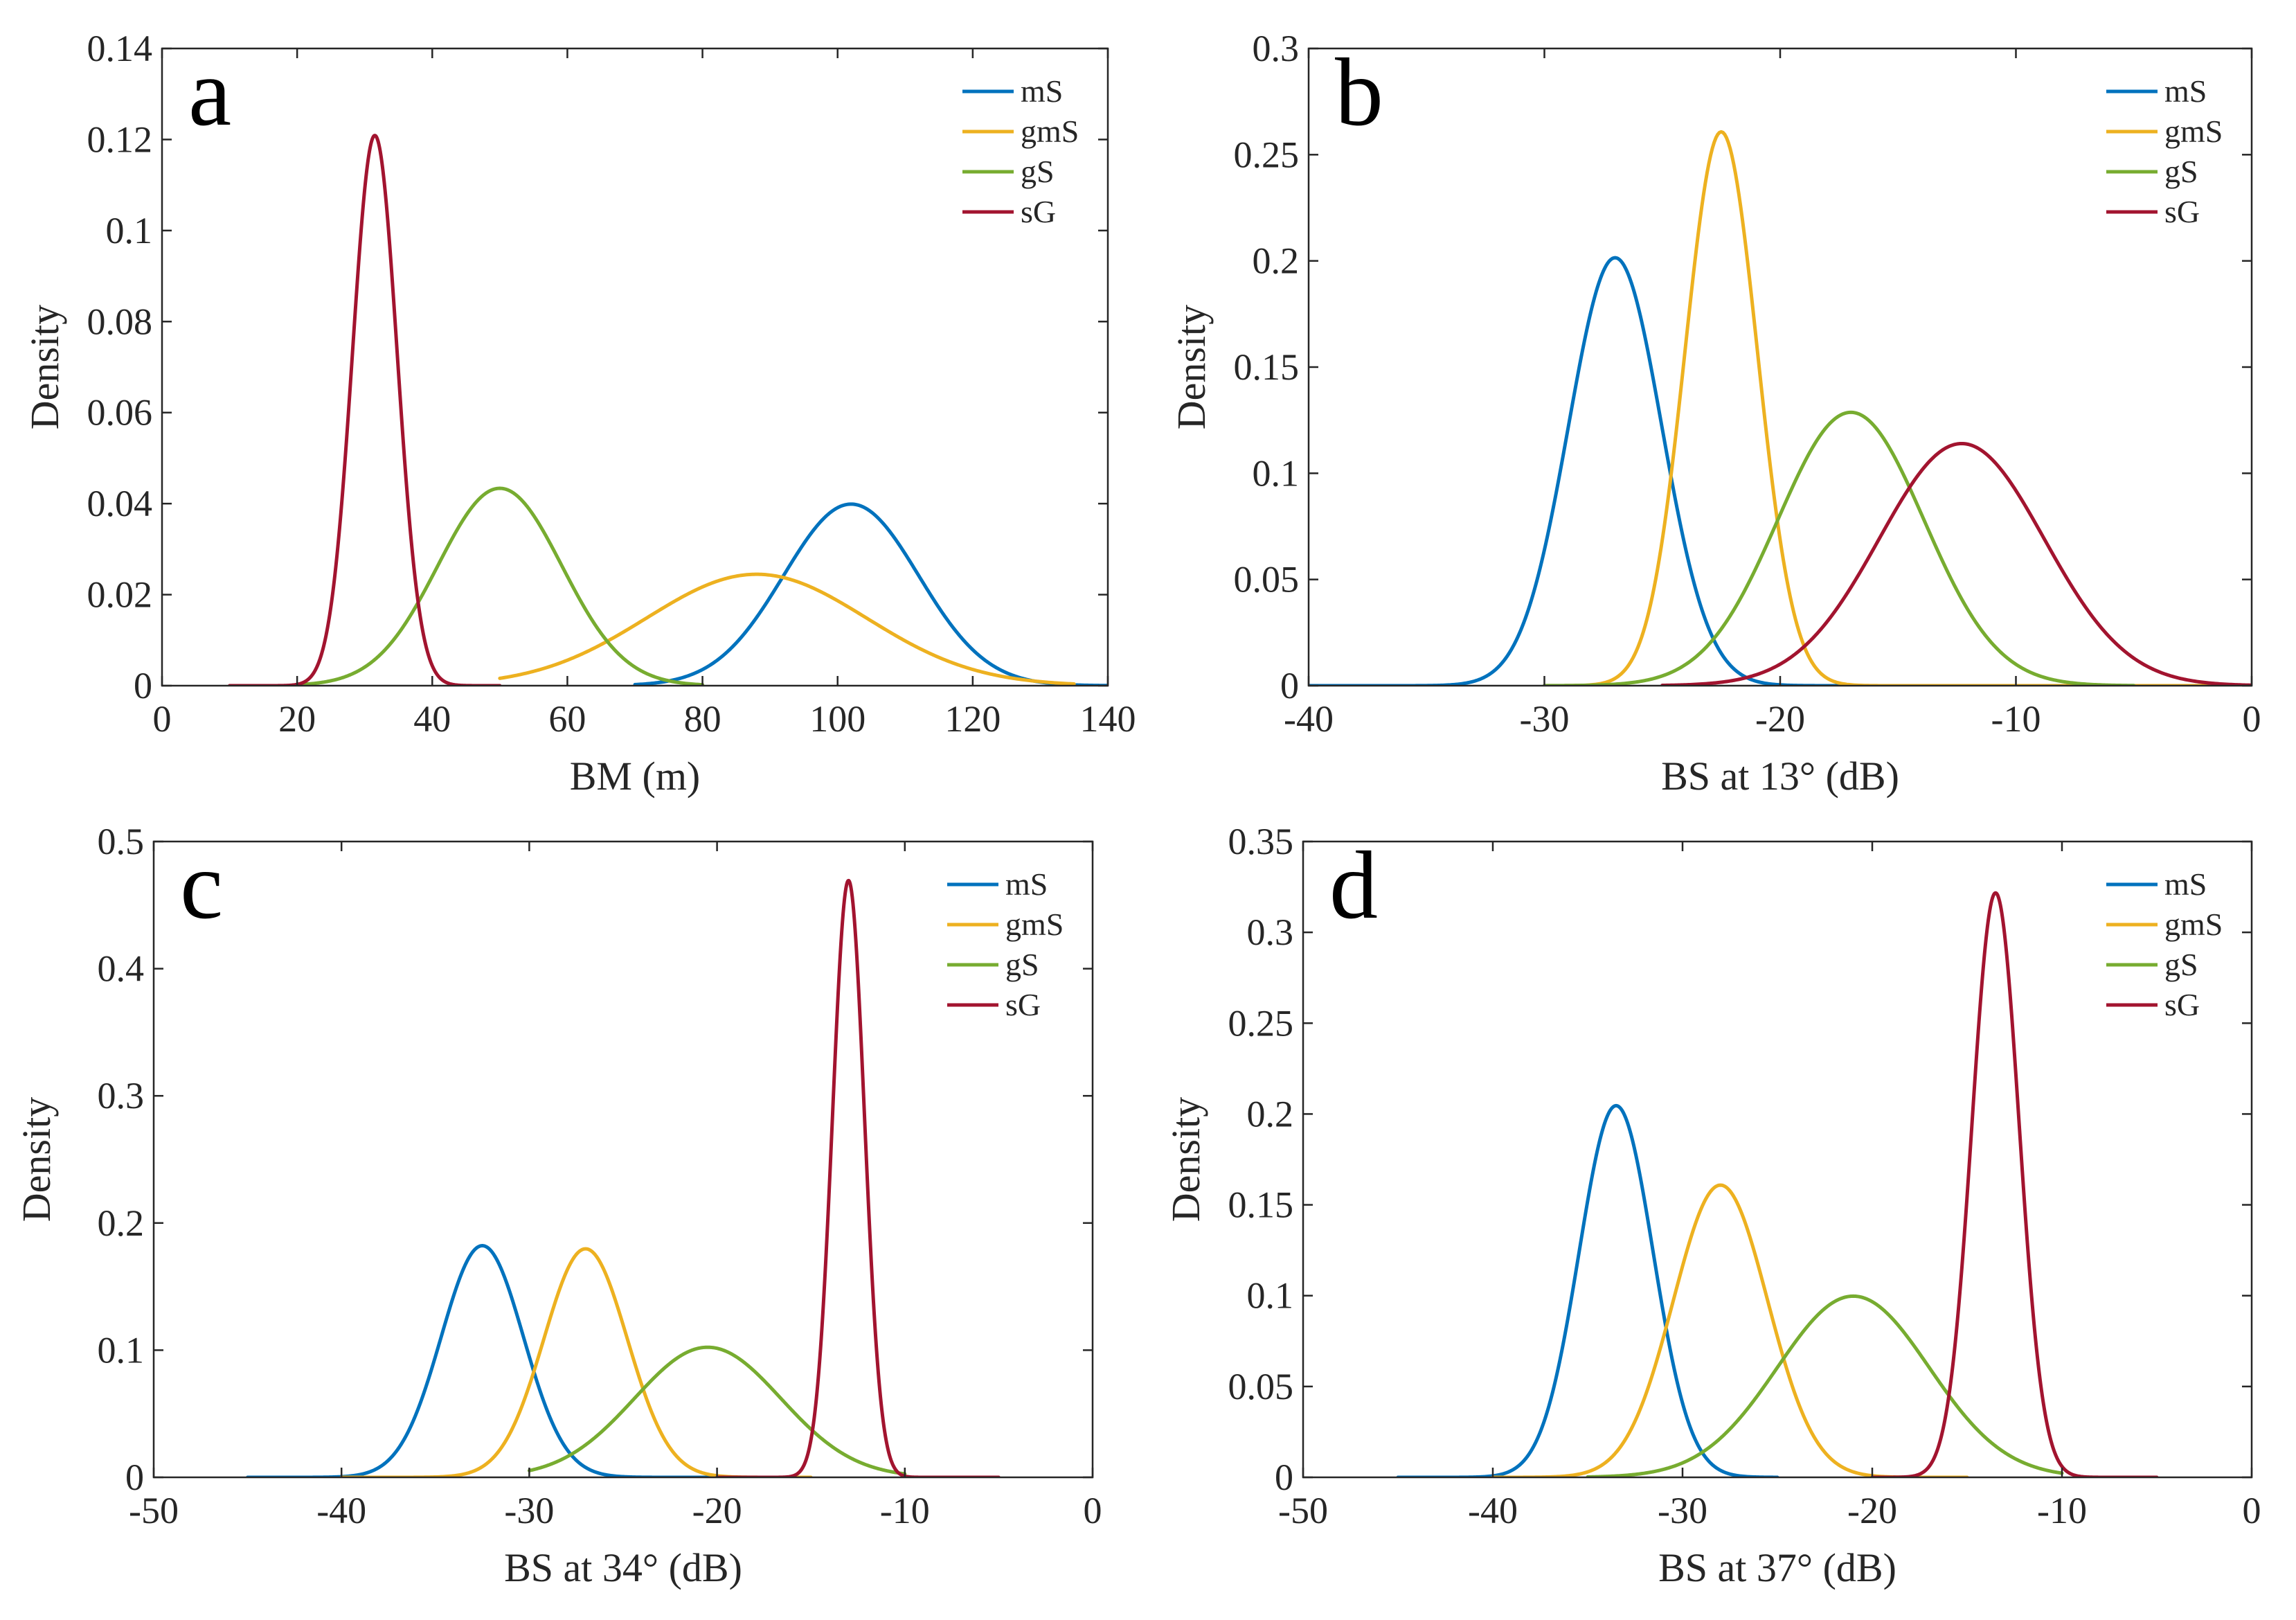  I want to click on x-axis-title: BS at 13° (dB), so click(1780, 776).